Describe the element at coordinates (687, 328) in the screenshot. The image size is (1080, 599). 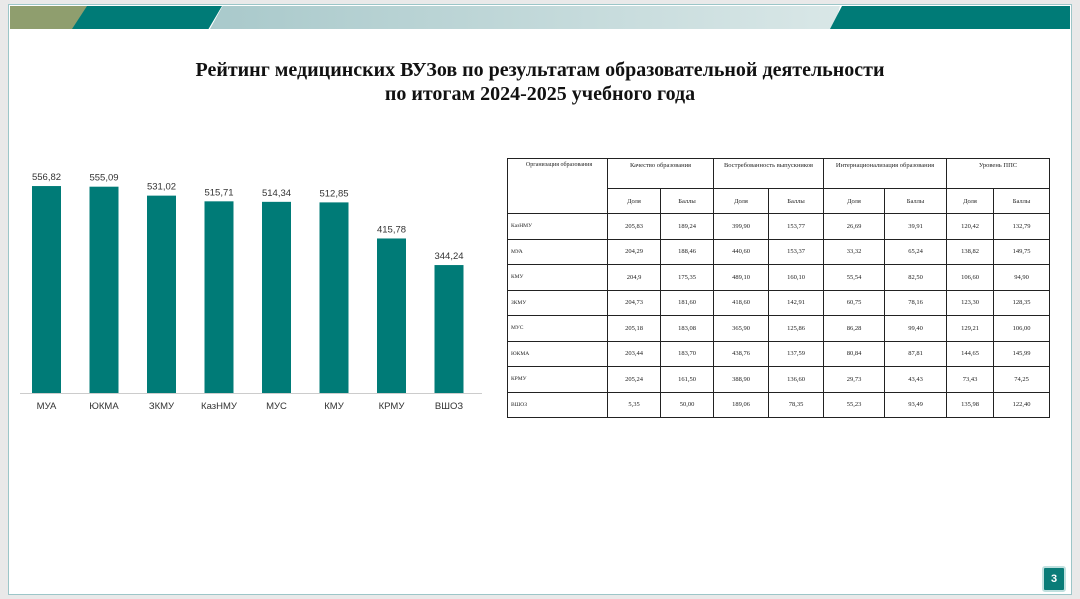
I see `value-cell: 183,08` at that location.